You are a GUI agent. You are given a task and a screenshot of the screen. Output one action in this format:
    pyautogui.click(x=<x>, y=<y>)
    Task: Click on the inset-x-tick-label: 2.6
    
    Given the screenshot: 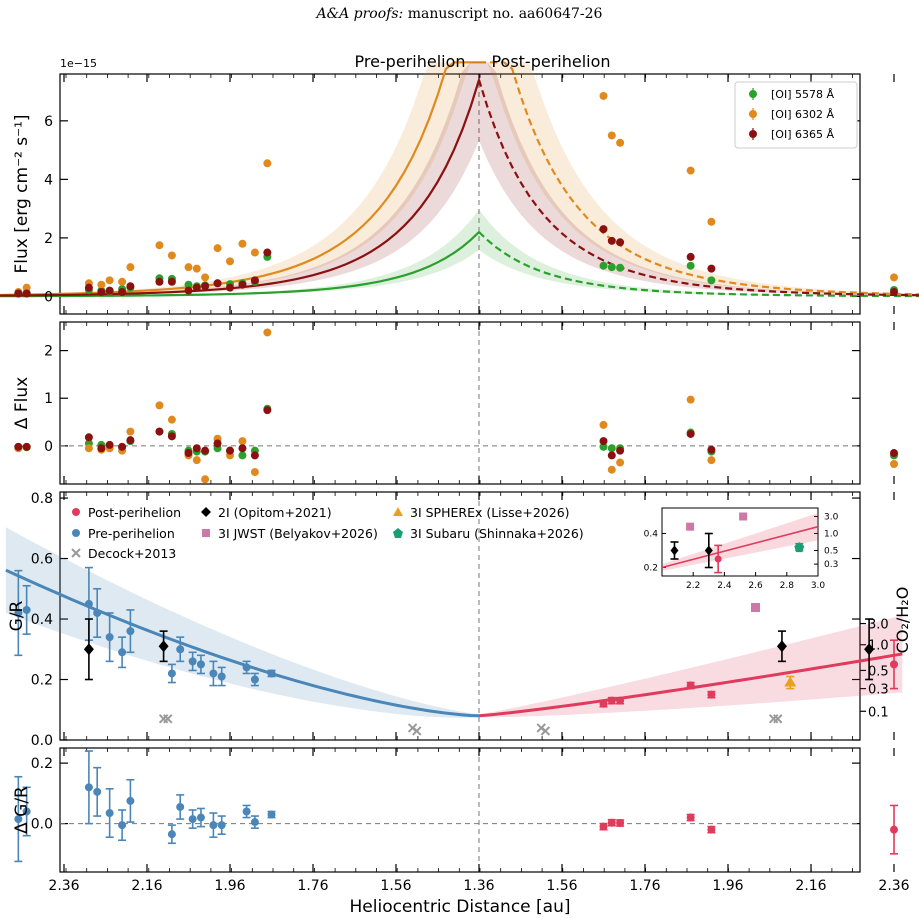 What is the action you would take?
    pyautogui.click(x=755, y=586)
    